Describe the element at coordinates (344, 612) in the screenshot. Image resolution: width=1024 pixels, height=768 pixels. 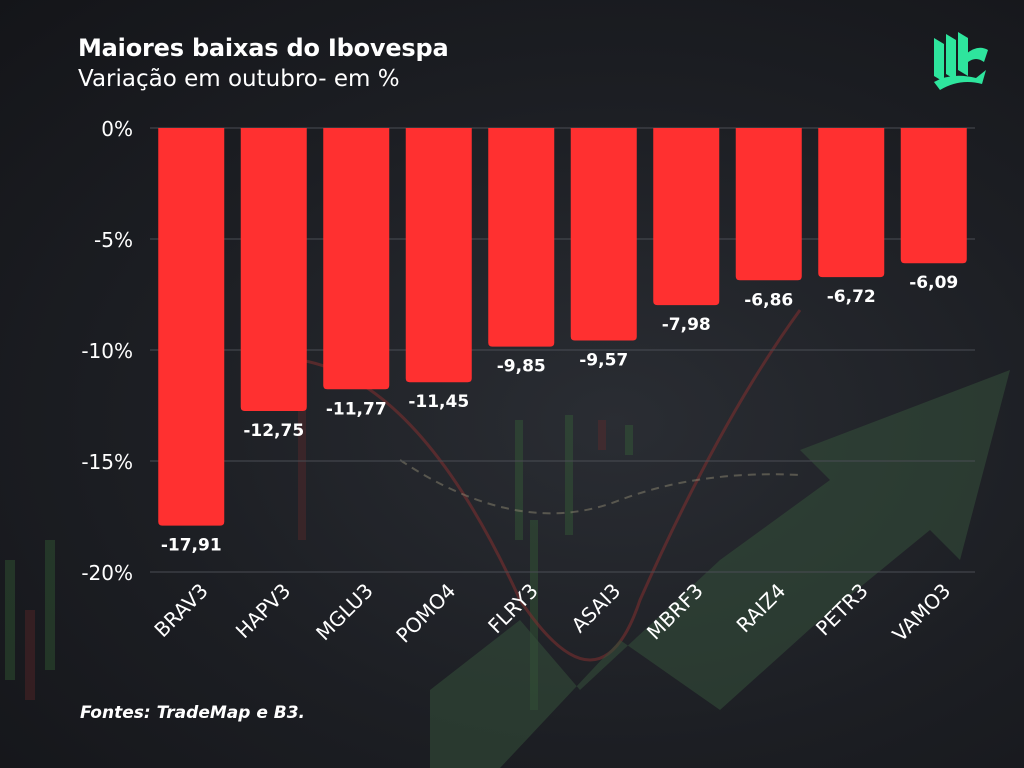
I see `x-tick-label: MGLU3` at that location.